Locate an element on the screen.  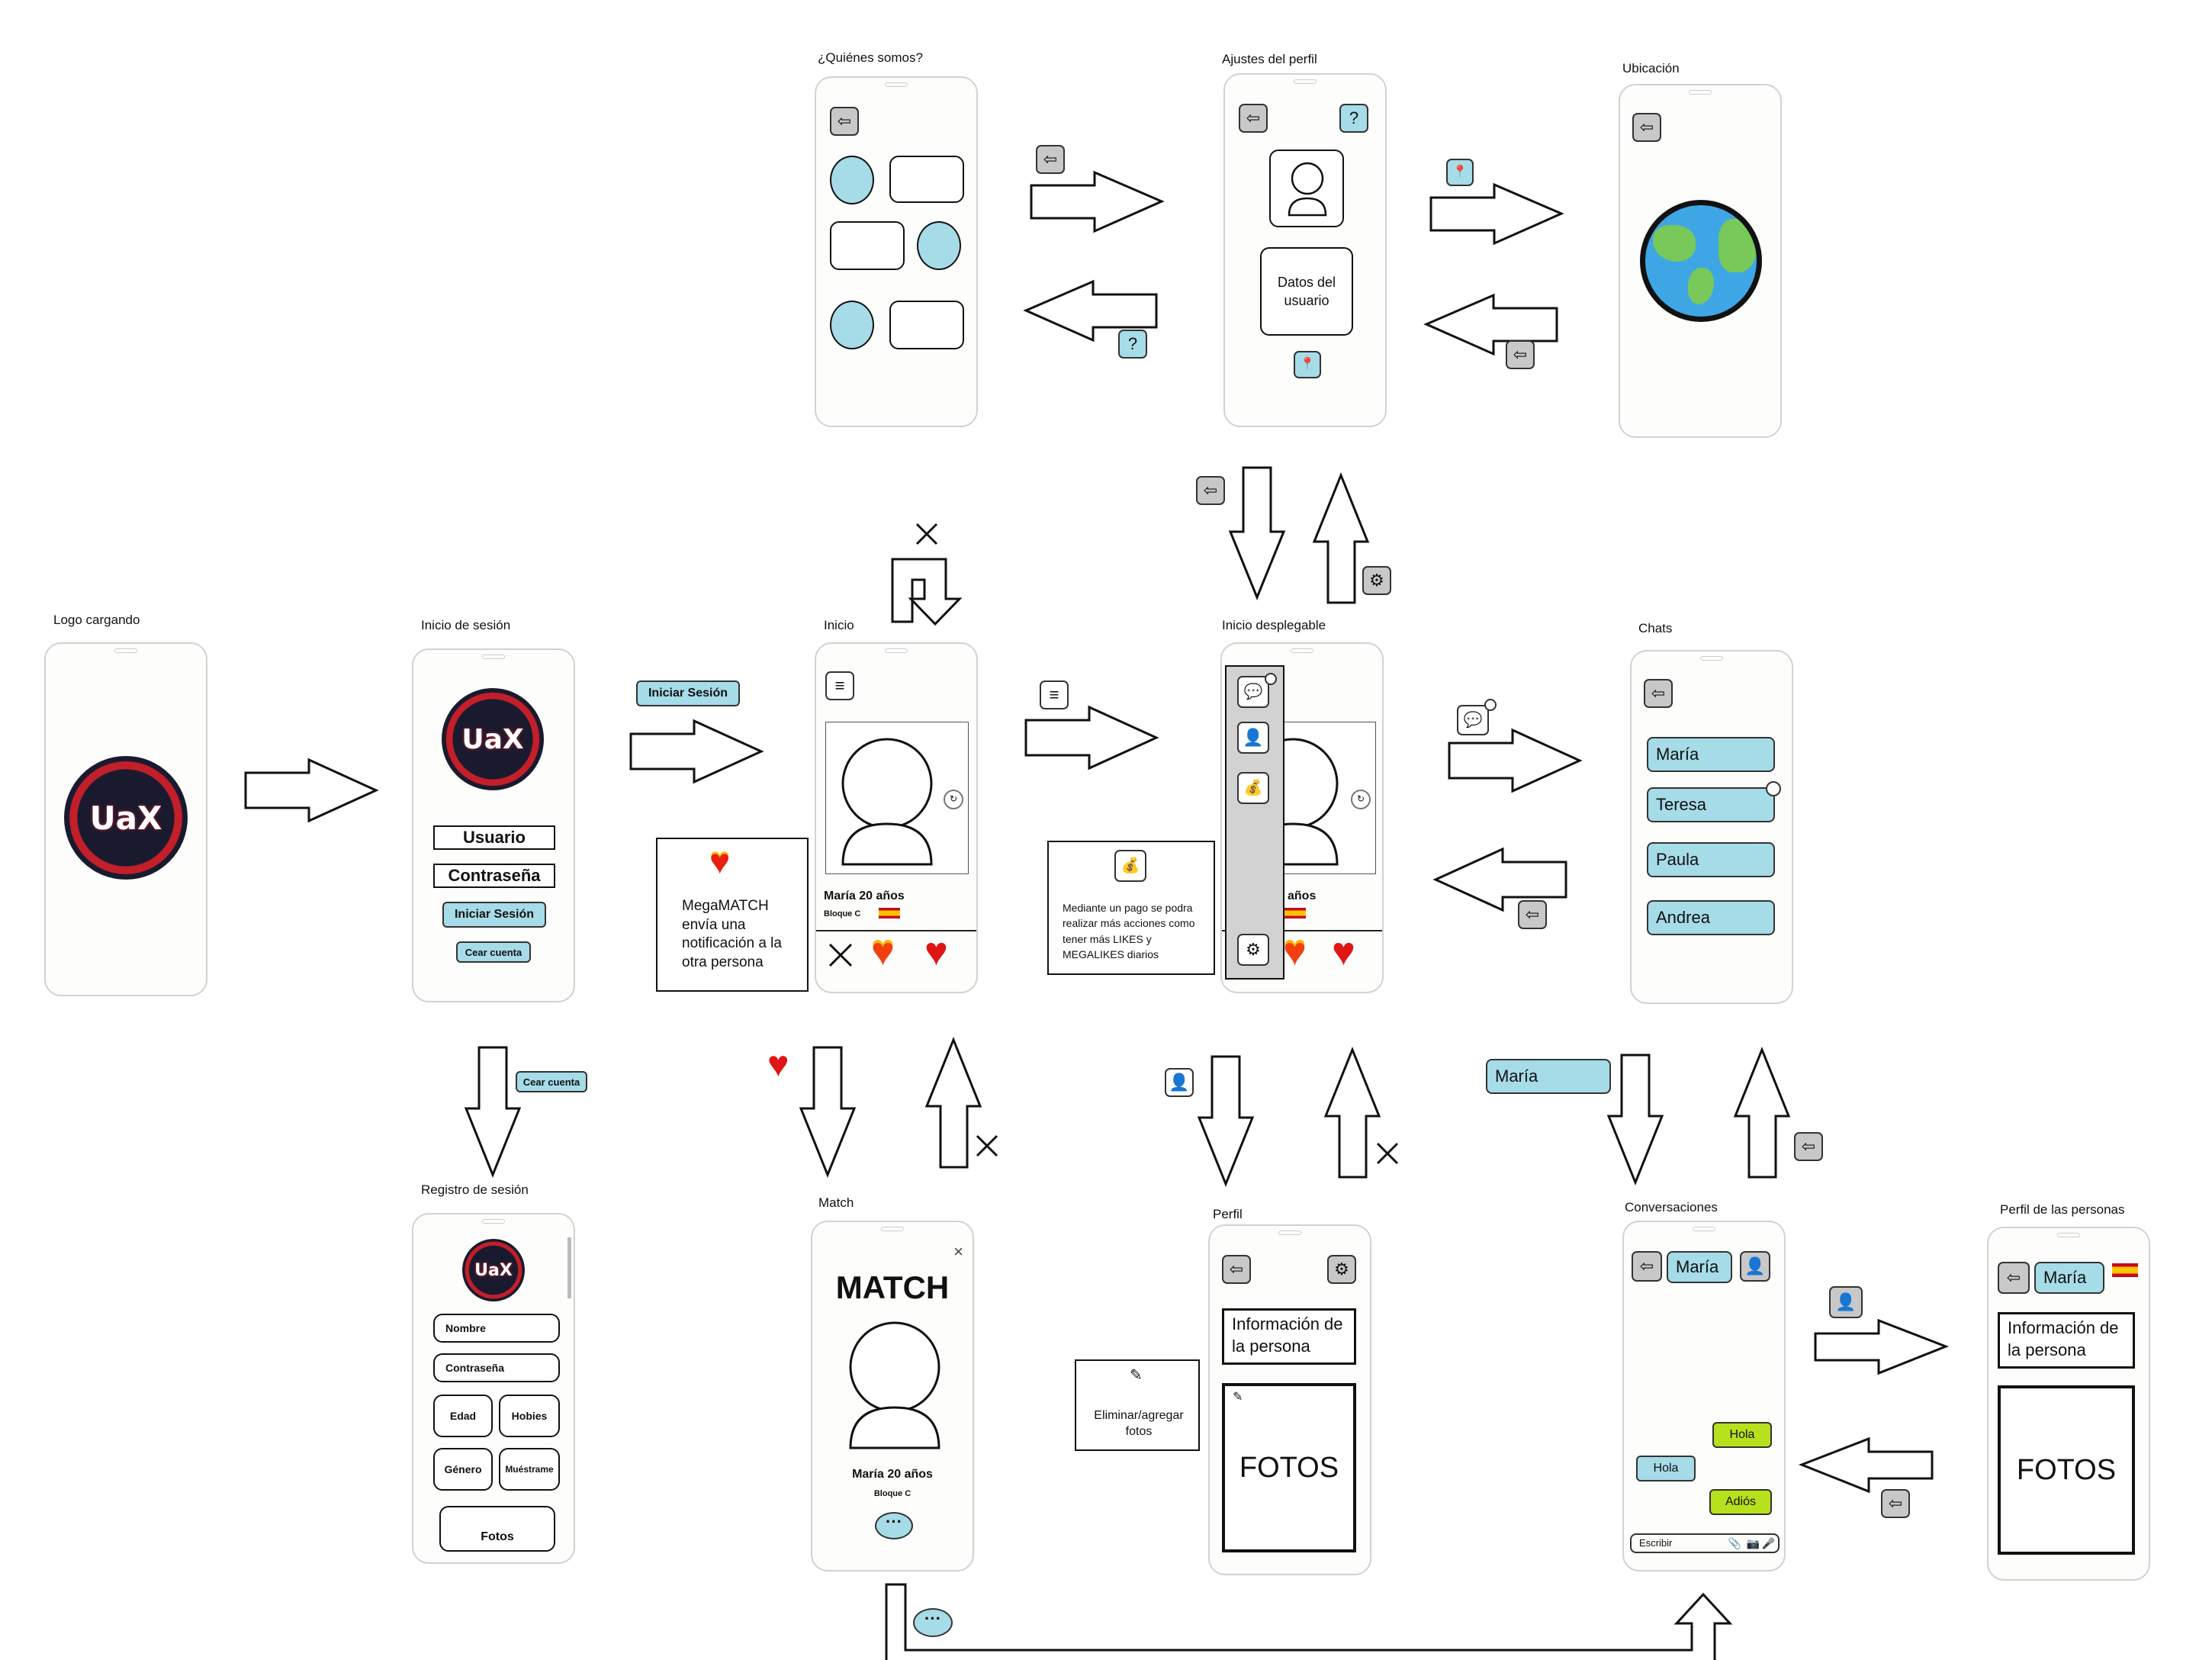
user-avatar is located at coordinates (1306, 188).